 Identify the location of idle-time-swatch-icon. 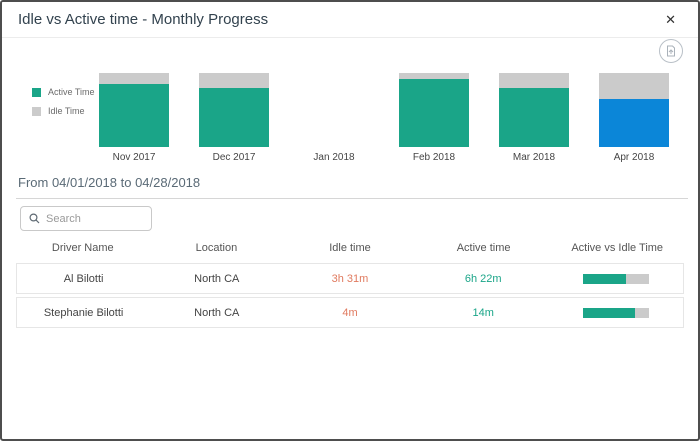
(36, 111).